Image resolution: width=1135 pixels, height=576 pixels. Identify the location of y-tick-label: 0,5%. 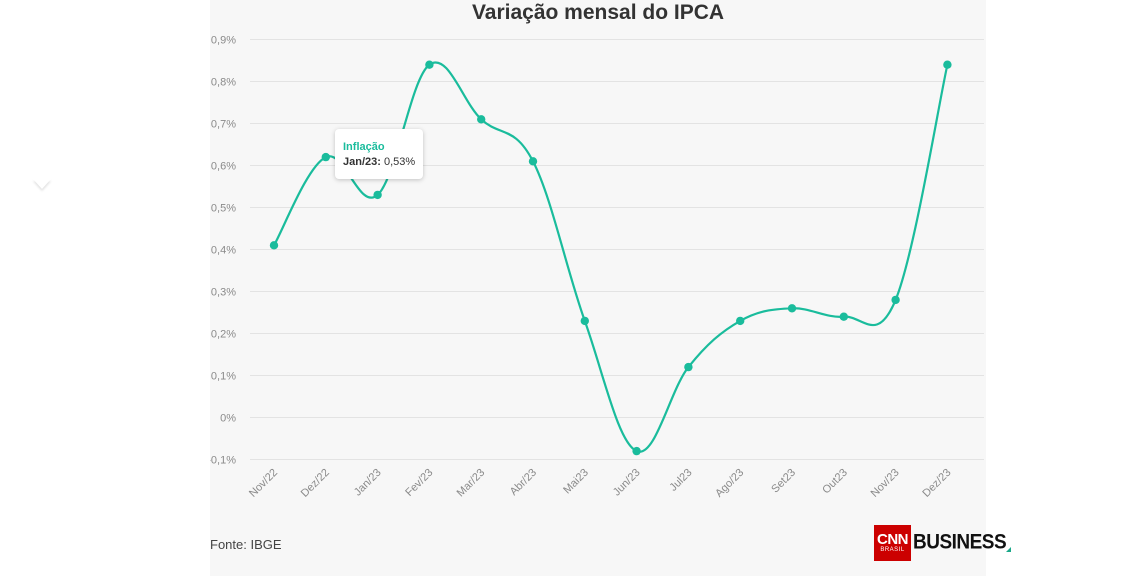
(223, 209).